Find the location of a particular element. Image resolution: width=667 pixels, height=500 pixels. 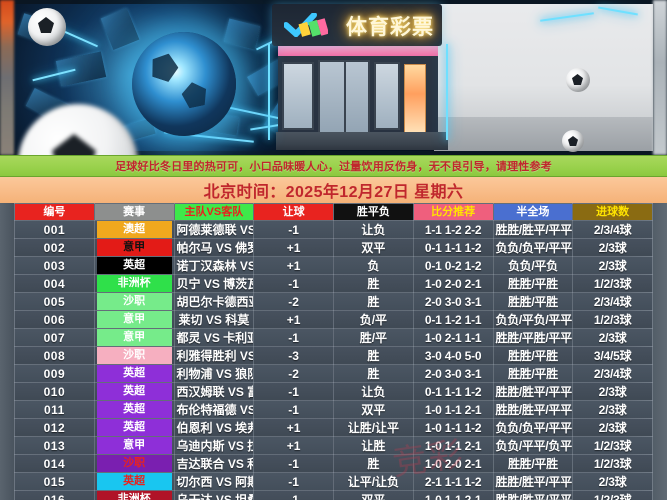

cell-no: 004 is located at coordinates (54, 283).